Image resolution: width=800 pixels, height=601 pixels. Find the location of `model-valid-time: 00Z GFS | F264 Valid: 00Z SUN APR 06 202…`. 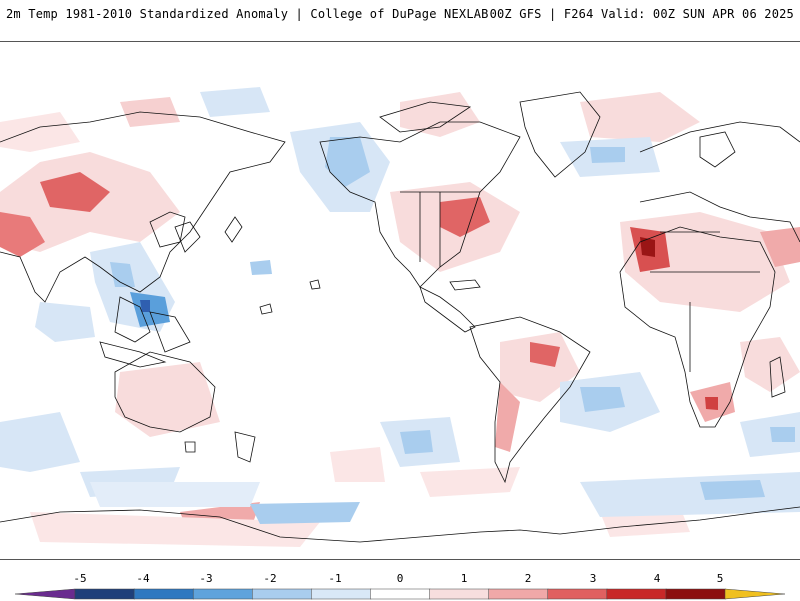

model-valid-time: 00Z GFS | F264 Valid: 00Z SUN APR 06 202… is located at coordinates (641, 14).